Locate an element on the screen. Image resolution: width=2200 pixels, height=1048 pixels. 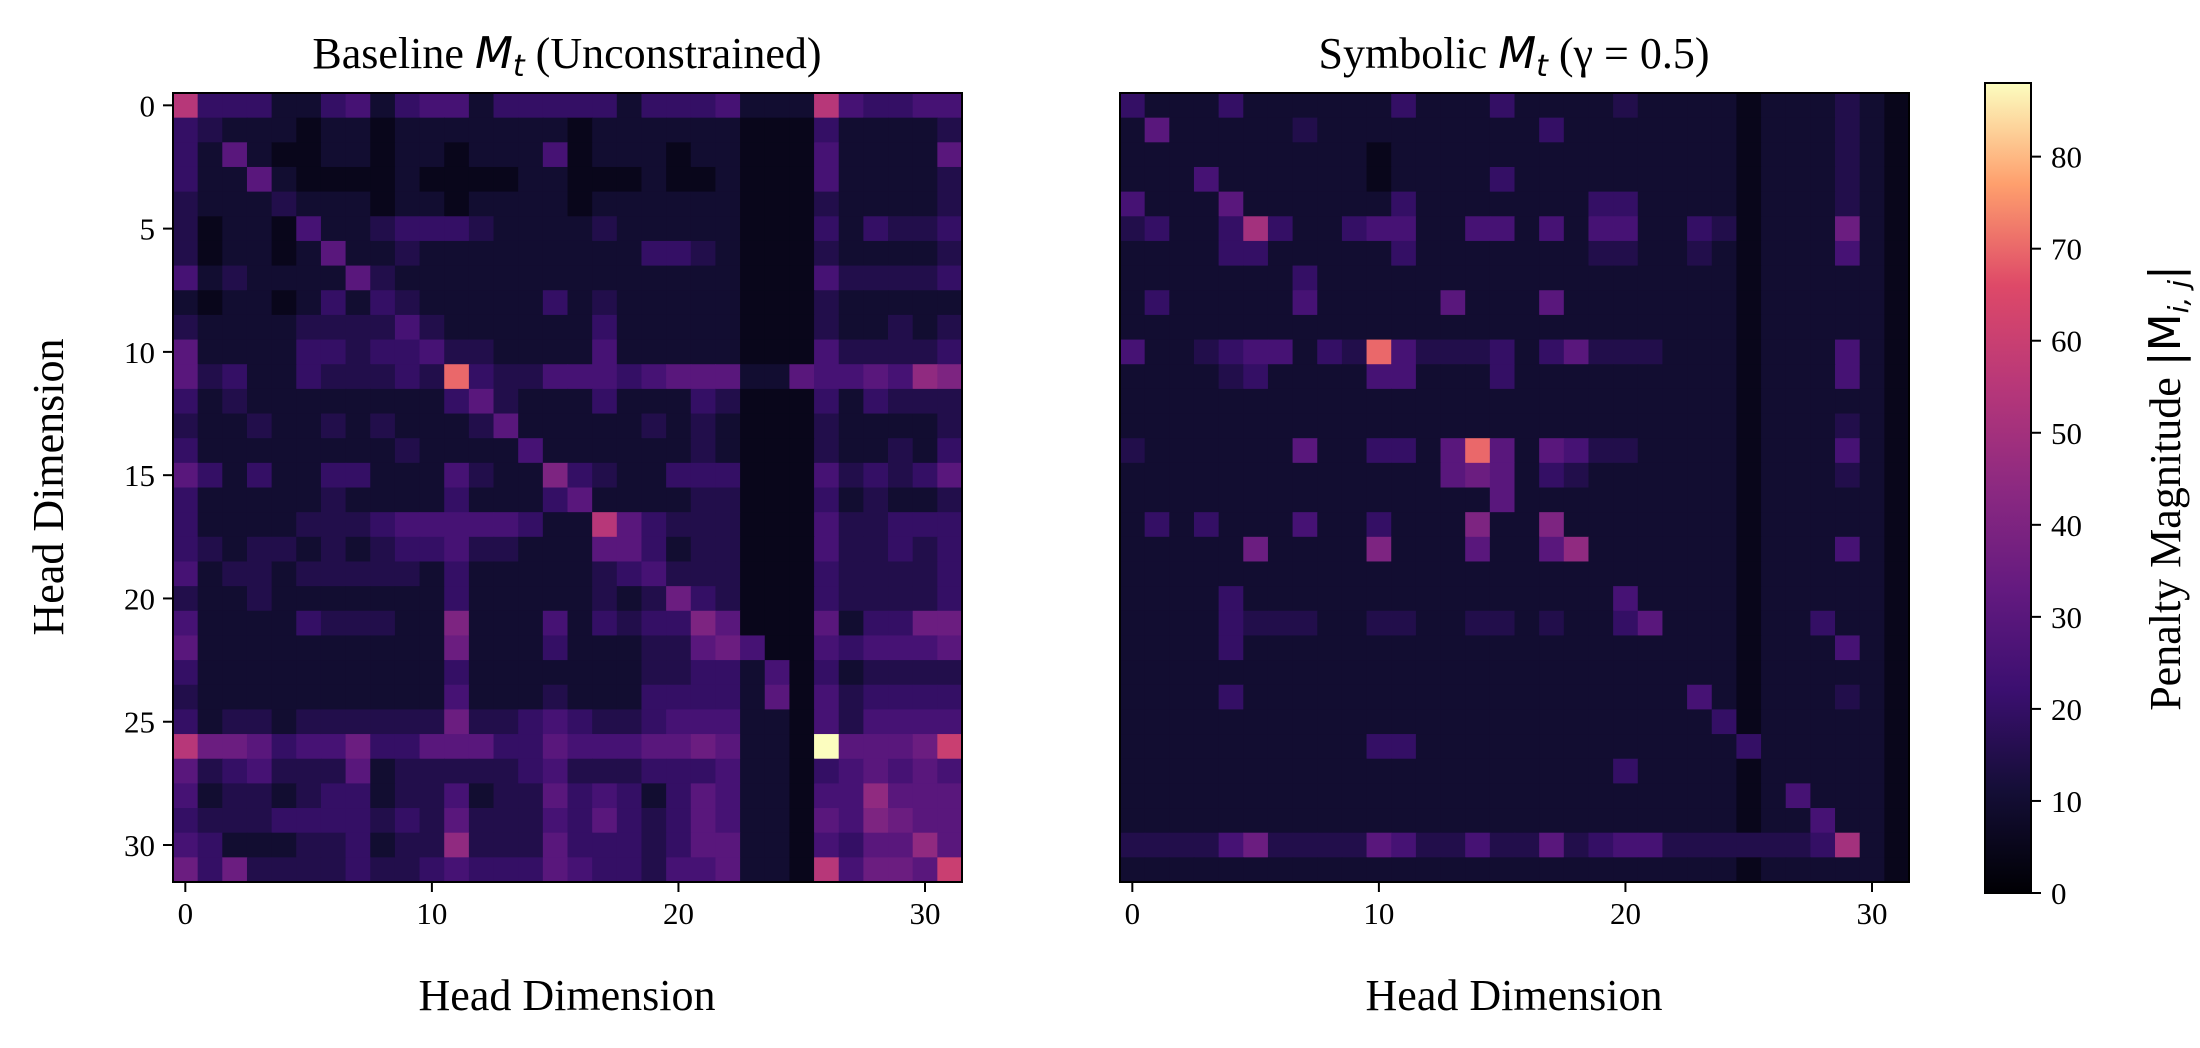
left-cell-r16-c25 is located at coordinates (802, 500).